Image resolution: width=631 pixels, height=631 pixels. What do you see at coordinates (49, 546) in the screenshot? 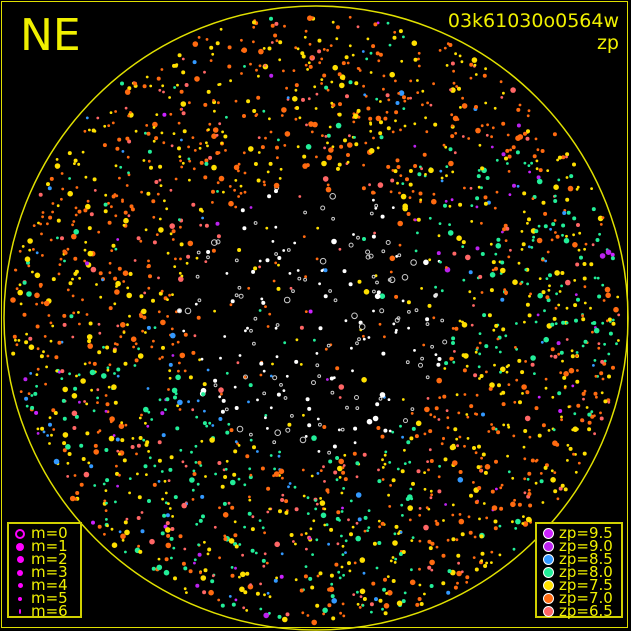
I see `magnitude-legend-label: m=1` at bounding box center [49, 546].